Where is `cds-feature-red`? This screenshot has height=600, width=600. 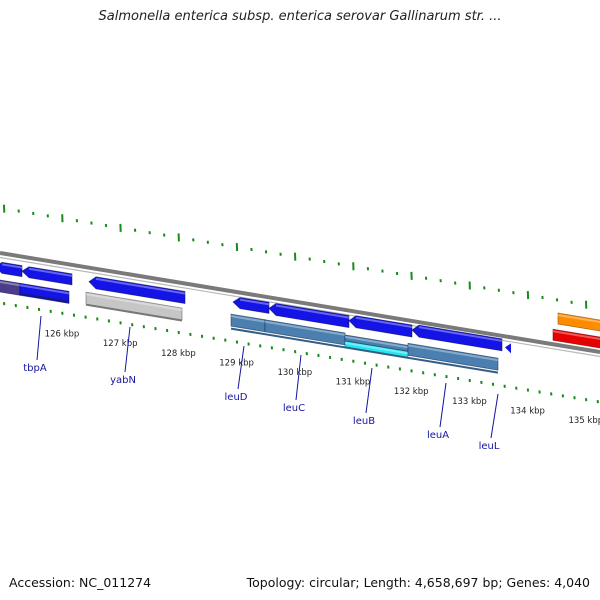
cds-feature-red is located at coordinates (576, 338).